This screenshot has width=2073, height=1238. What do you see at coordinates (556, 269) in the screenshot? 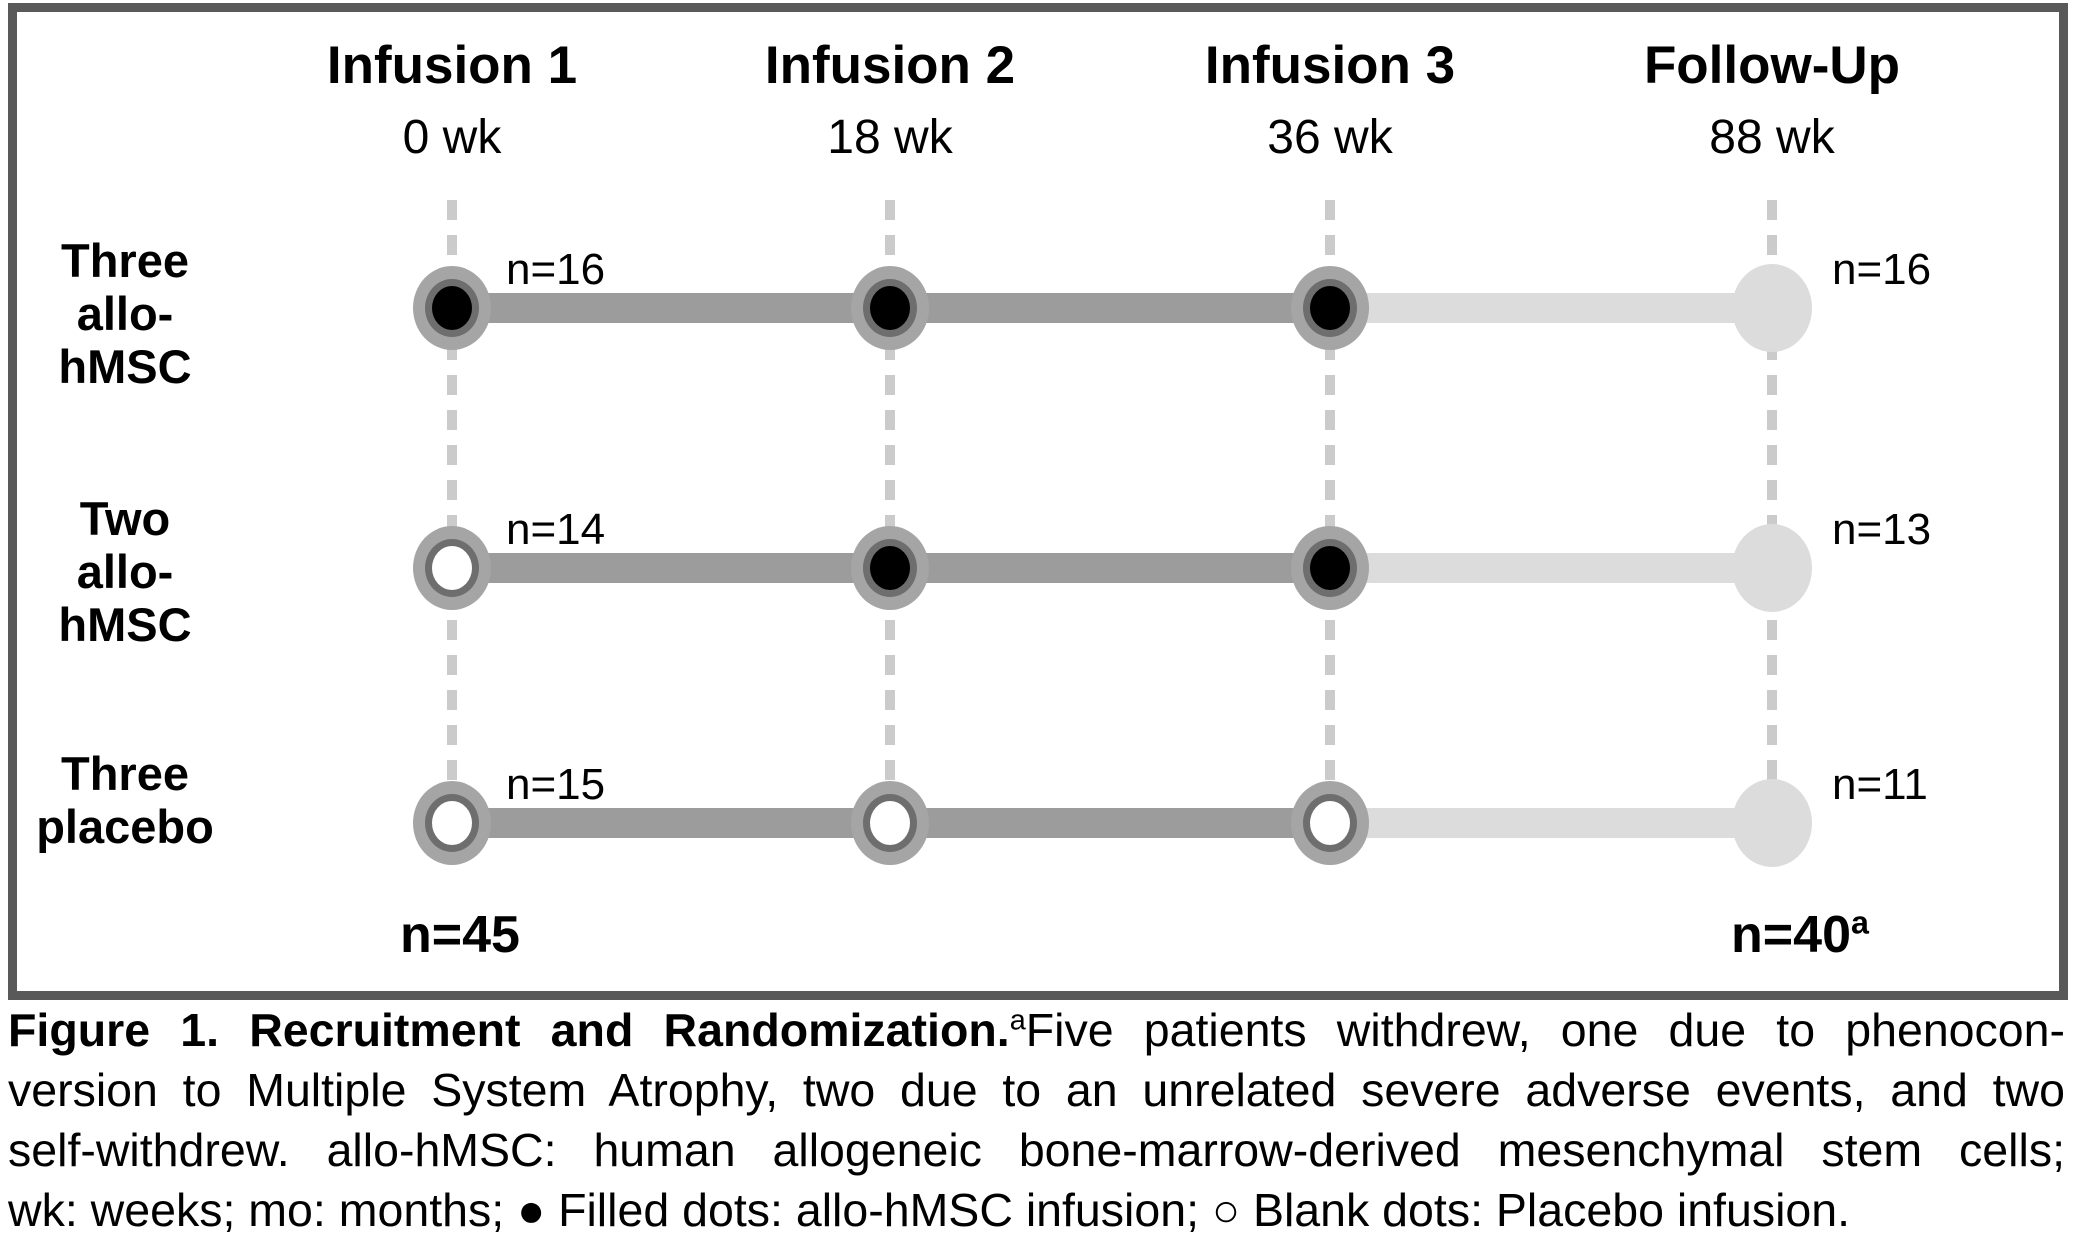
I see `n-label-start: n=16` at bounding box center [556, 269].